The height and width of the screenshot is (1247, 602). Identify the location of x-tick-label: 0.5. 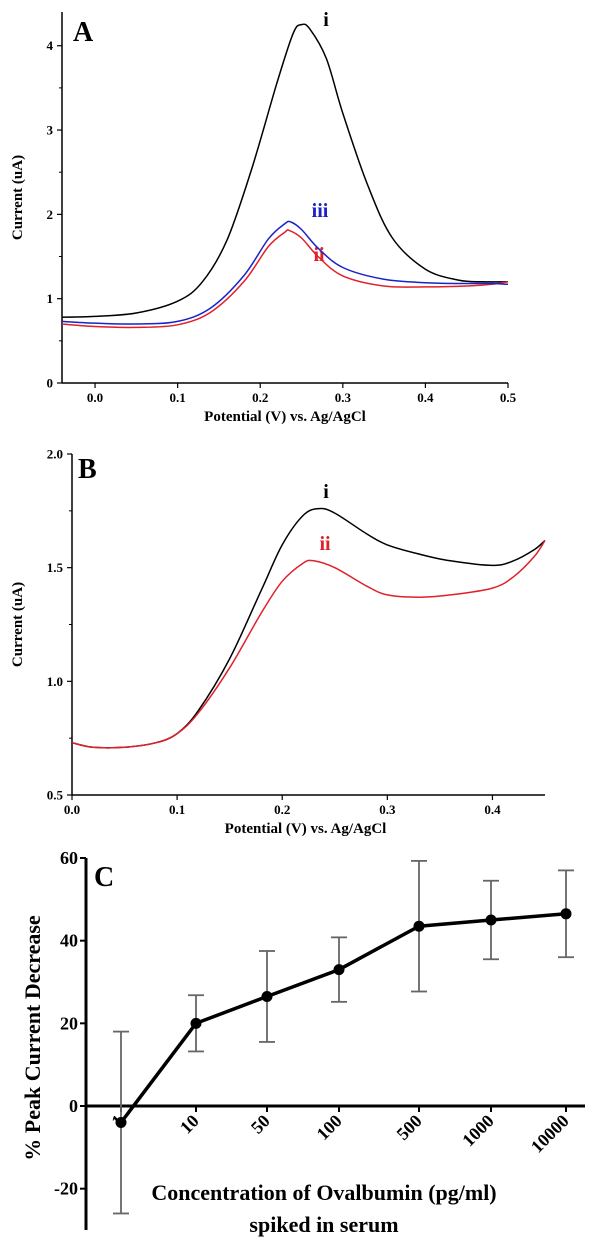
(508, 397).